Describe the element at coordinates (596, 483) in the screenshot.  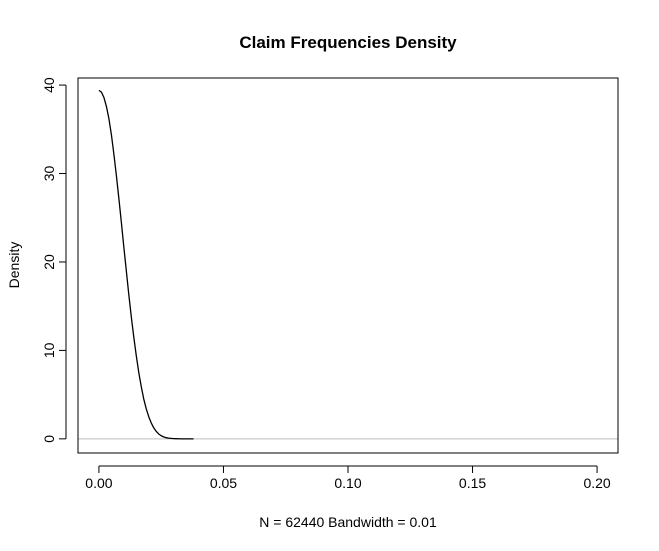
I see `x-tick-label: 0.20` at that location.